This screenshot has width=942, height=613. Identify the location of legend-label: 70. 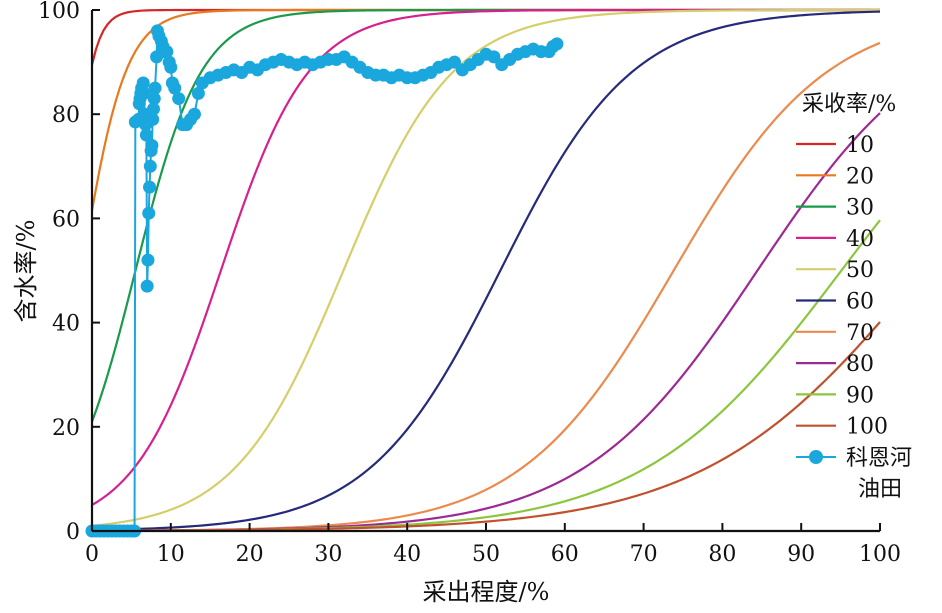
(860, 333).